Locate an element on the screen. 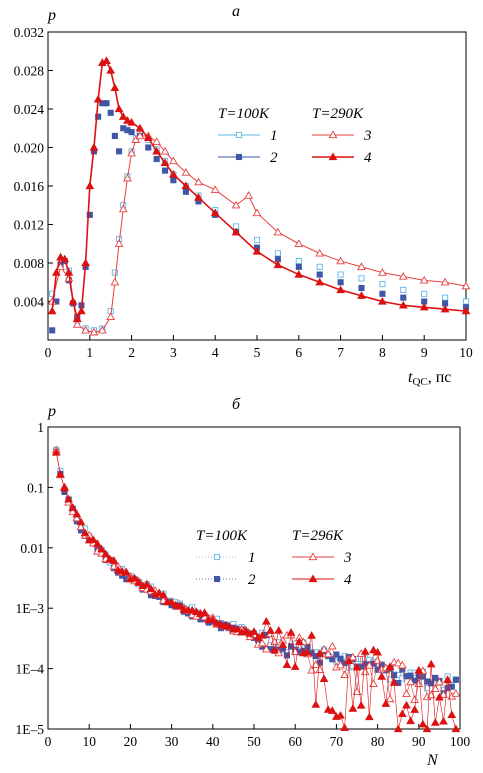  legend-a-item-4: 4 is located at coordinates (342, 158).